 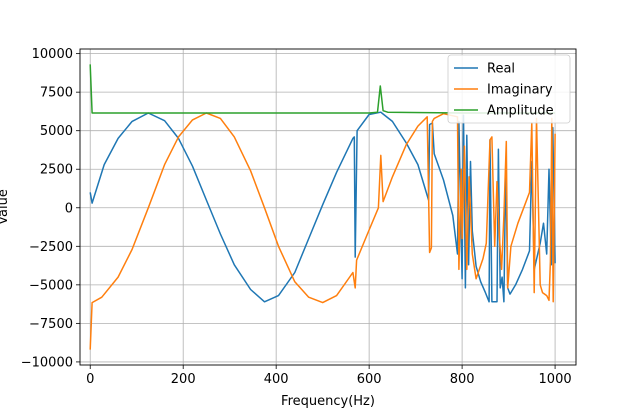 I want to click on x-tick-label: 0, so click(x=90, y=379).